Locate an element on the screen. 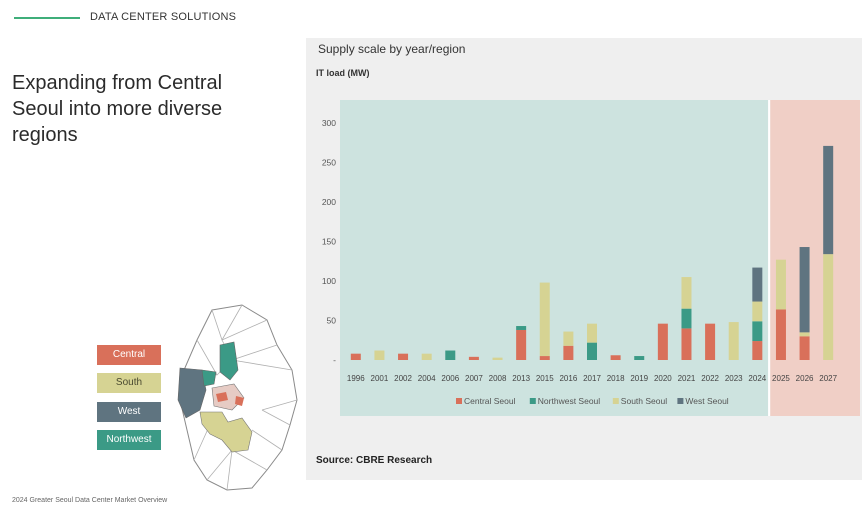 The height and width of the screenshot is (517, 865). map-legend-northwest: Northwest is located at coordinates (129, 440).